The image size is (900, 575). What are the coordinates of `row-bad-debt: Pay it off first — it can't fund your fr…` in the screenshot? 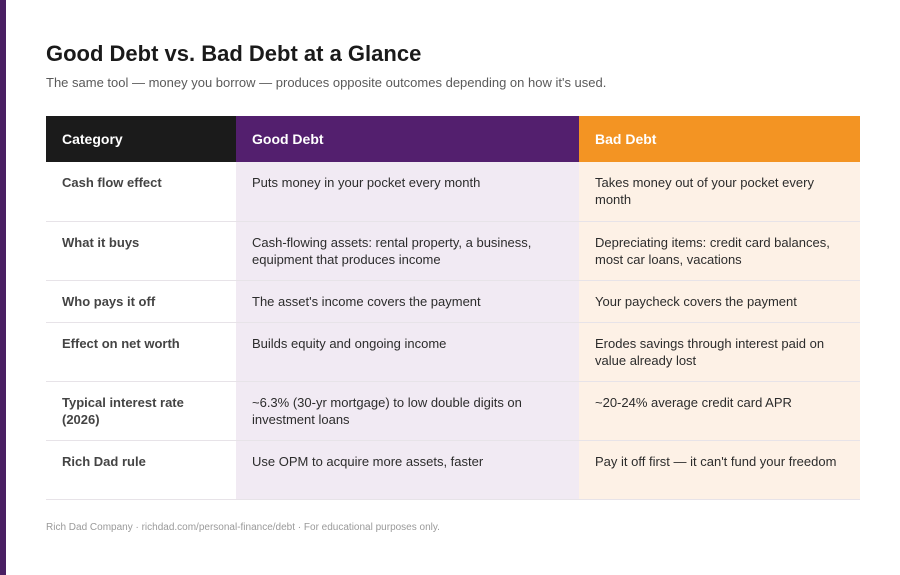 It's located at (719, 470).